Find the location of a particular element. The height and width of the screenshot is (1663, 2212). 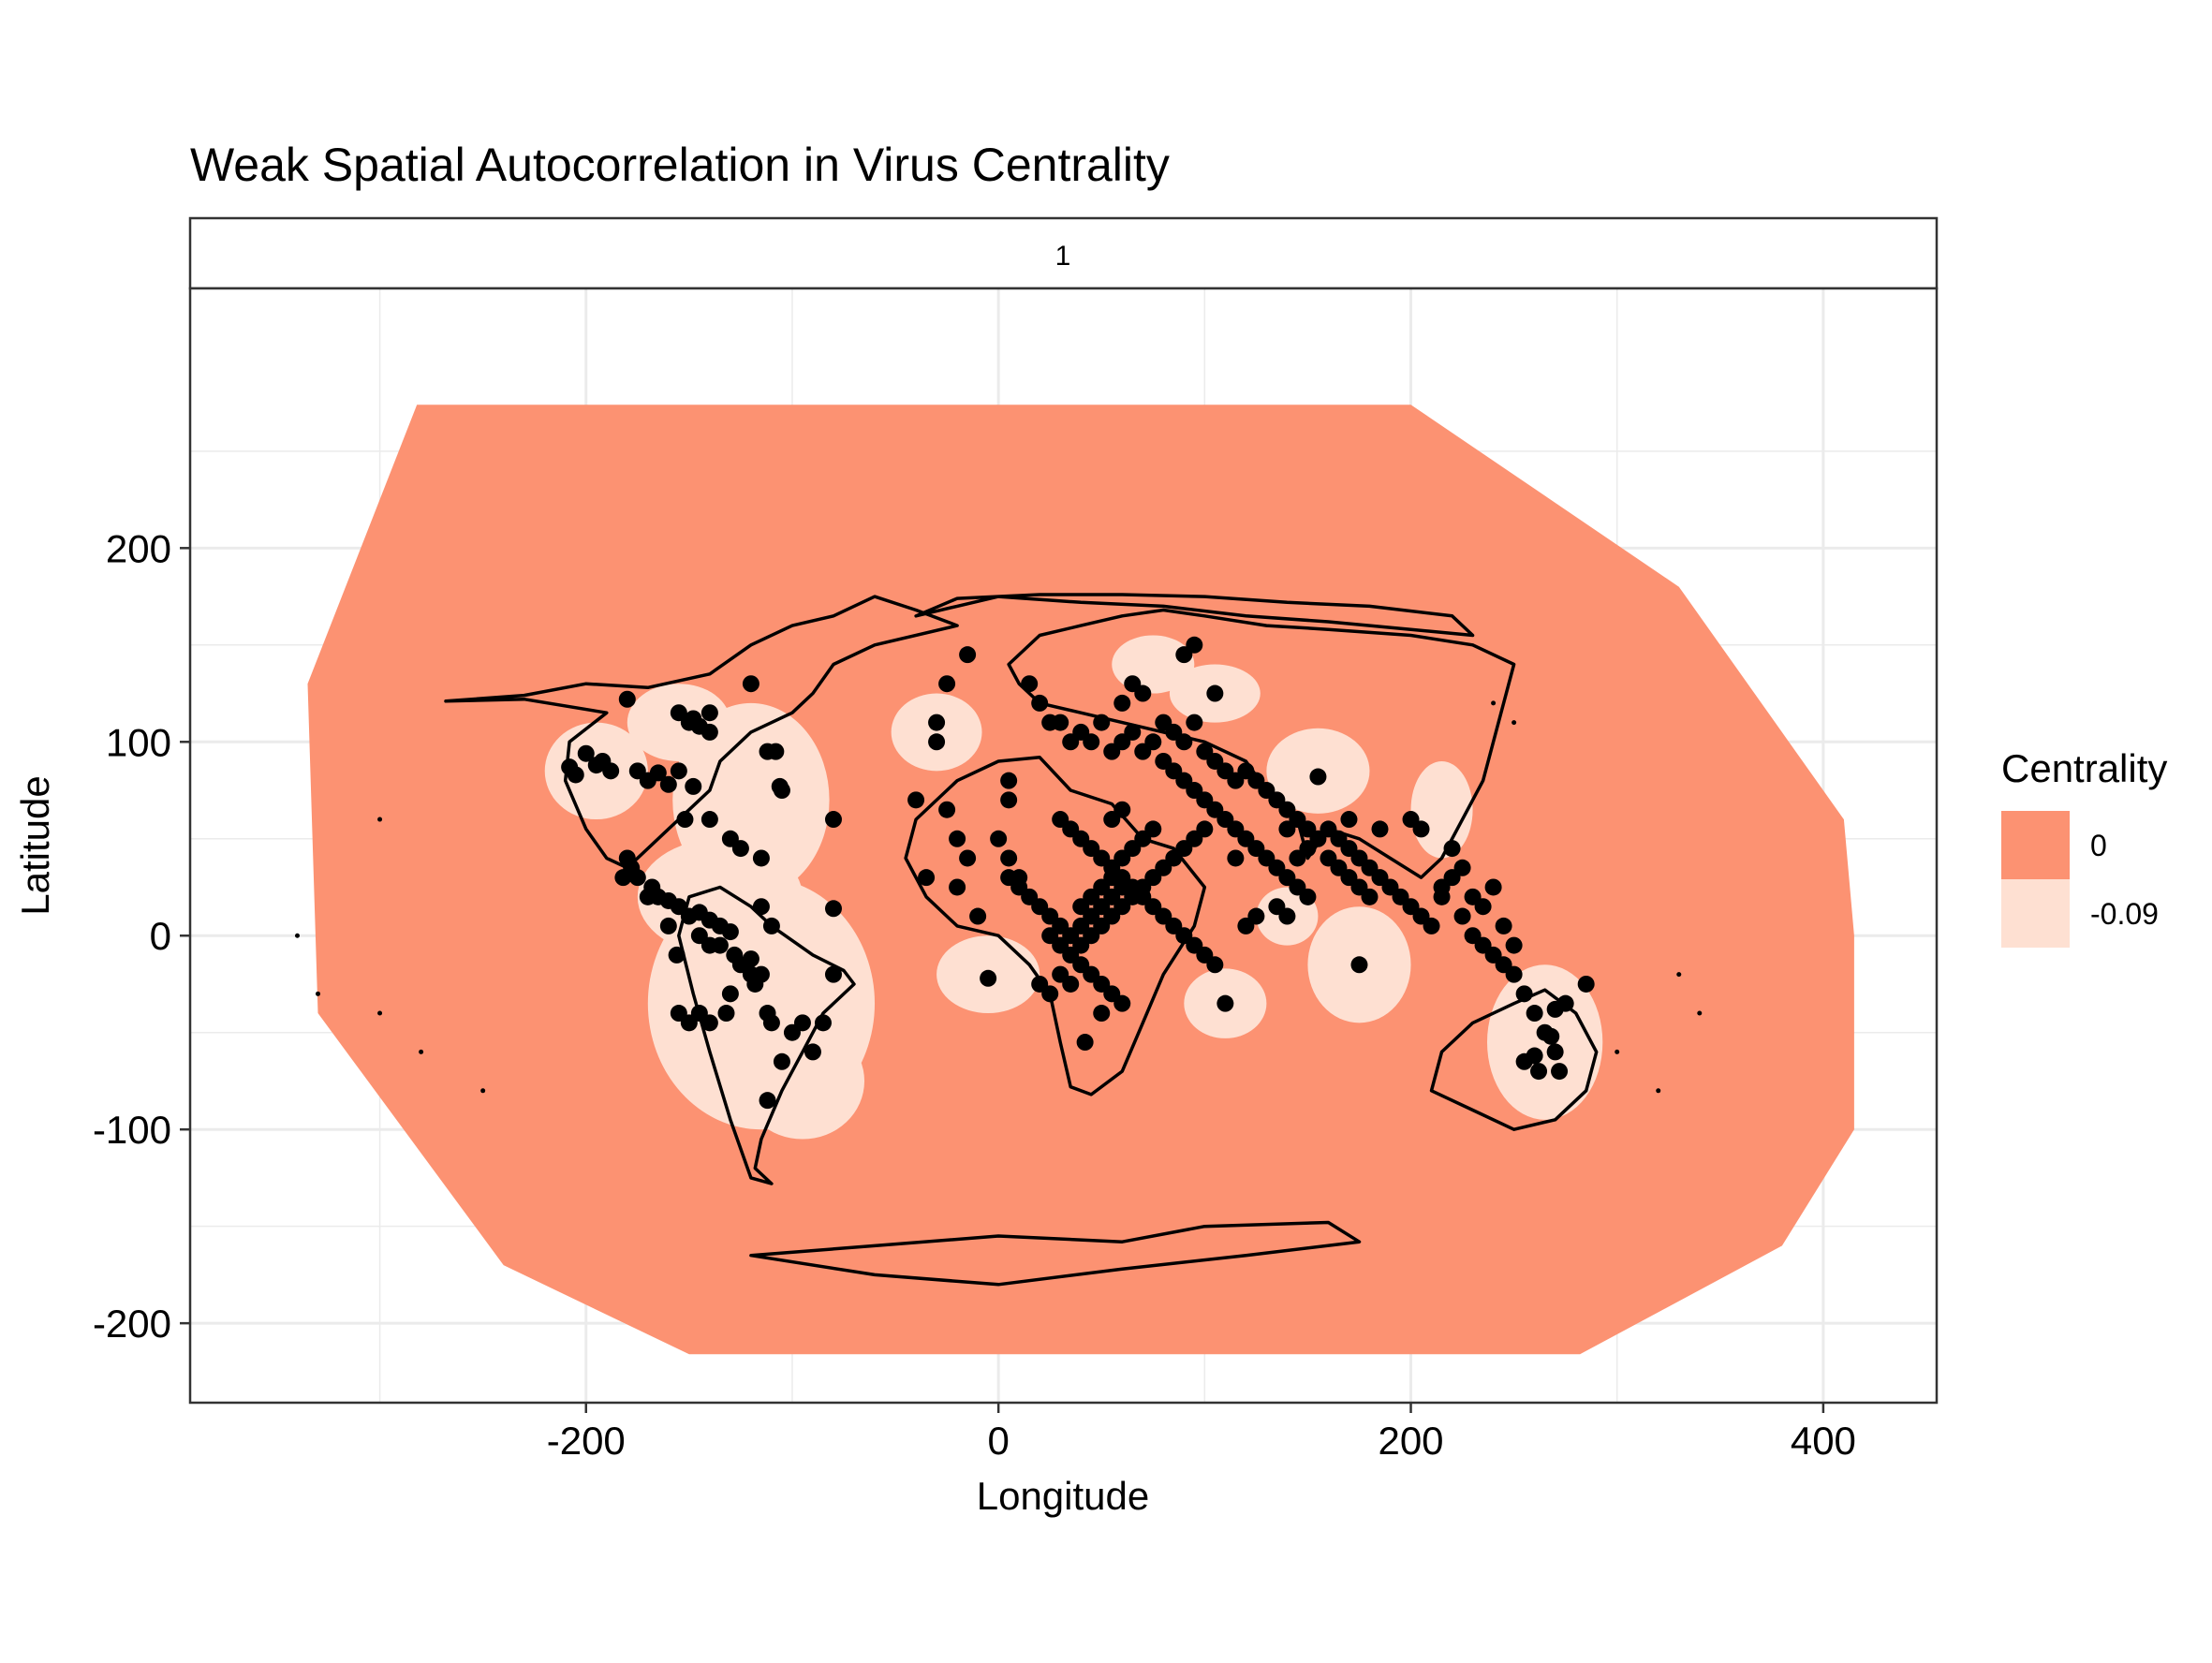

y-tick-label: 100 is located at coordinates (139, 742).